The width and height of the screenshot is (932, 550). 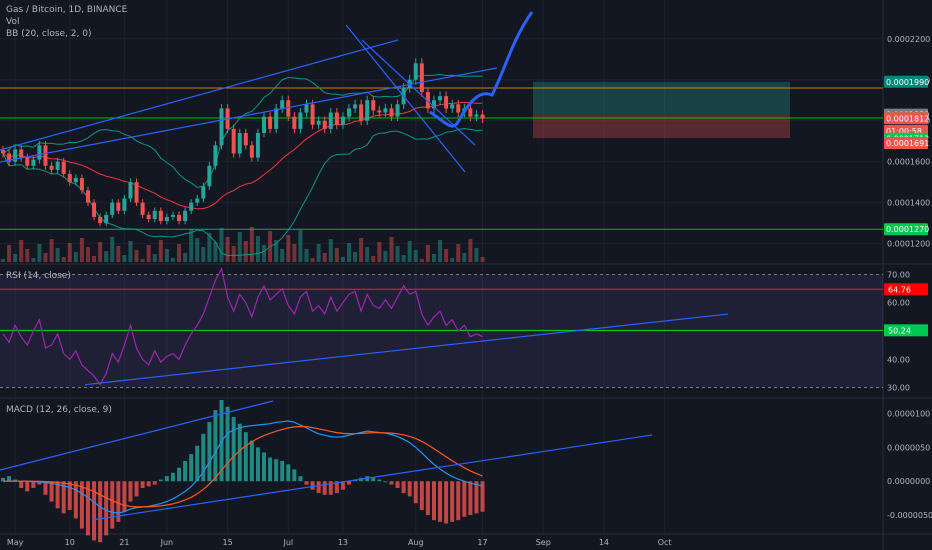 I want to click on price-badge-label: 0.0001691, so click(x=907, y=143).